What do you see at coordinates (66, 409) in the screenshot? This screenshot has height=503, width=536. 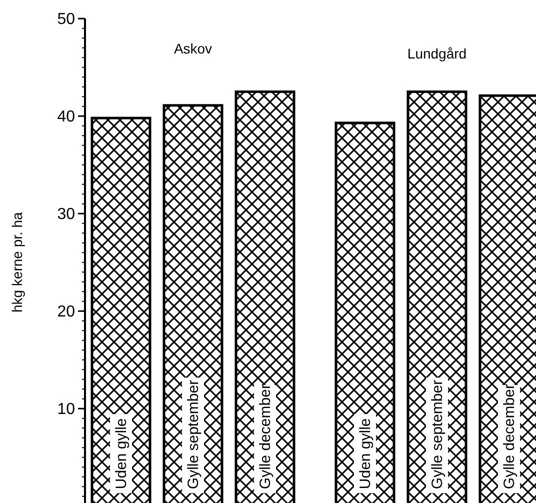 I see `y-tick-label: 10` at bounding box center [66, 409].